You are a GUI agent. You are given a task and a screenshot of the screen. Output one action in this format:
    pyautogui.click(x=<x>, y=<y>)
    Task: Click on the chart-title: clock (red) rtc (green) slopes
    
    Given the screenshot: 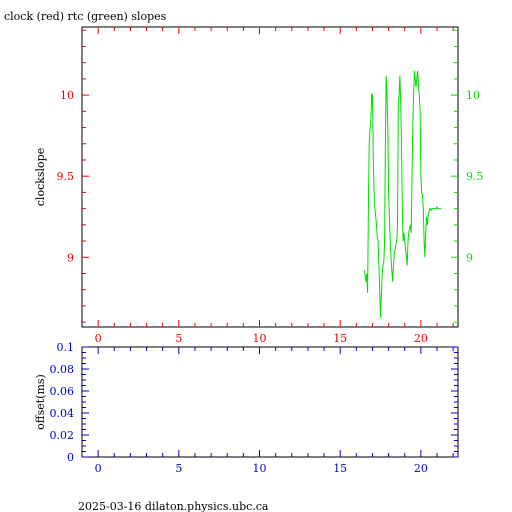 What is the action you would take?
    pyautogui.click(x=85, y=16)
    